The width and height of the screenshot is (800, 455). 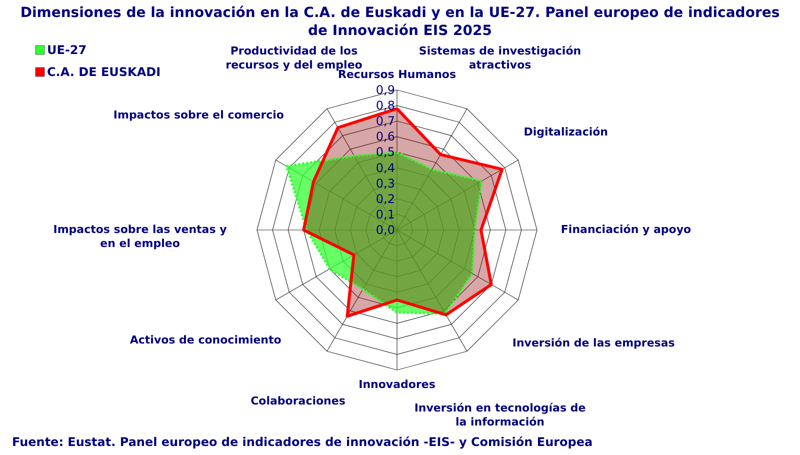 I want to click on spoke-label: Inversión de las empresas, so click(x=594, y=343).